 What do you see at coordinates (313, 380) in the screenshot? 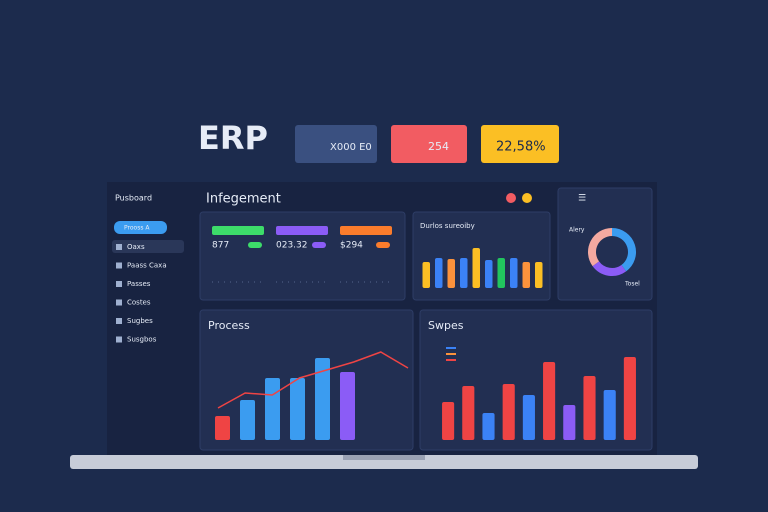
I see `trend-line` at bounding box center [313, 380].